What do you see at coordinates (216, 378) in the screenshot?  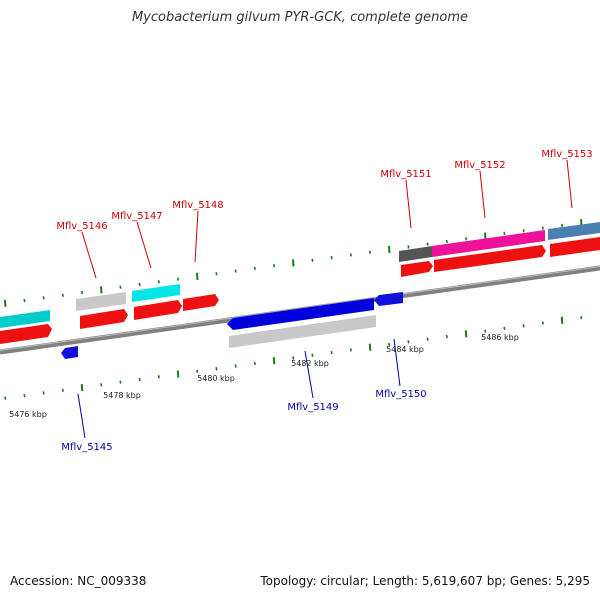 I see `scale-label-5480: 5480 kbp` at bounding box center [216, 378].